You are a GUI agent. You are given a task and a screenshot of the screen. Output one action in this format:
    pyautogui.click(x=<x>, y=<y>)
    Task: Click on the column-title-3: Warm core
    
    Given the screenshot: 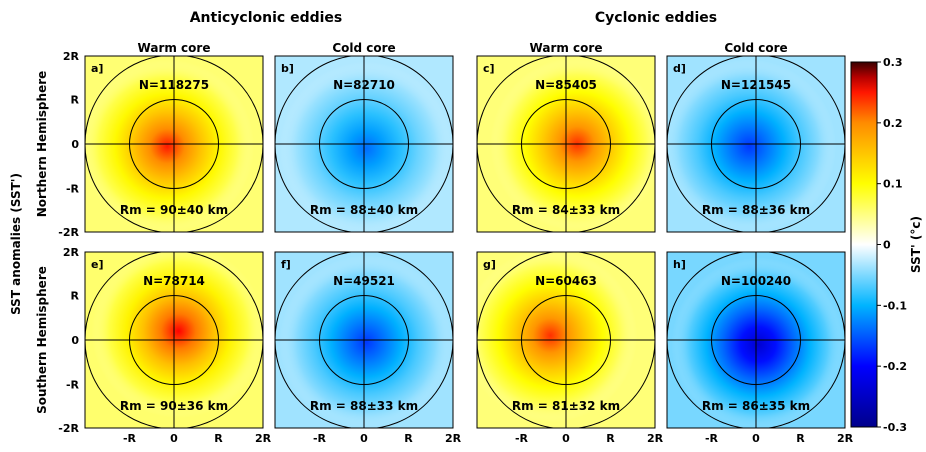 What is the action you would take?
    pyautogui.click(x=566, y=48)
    